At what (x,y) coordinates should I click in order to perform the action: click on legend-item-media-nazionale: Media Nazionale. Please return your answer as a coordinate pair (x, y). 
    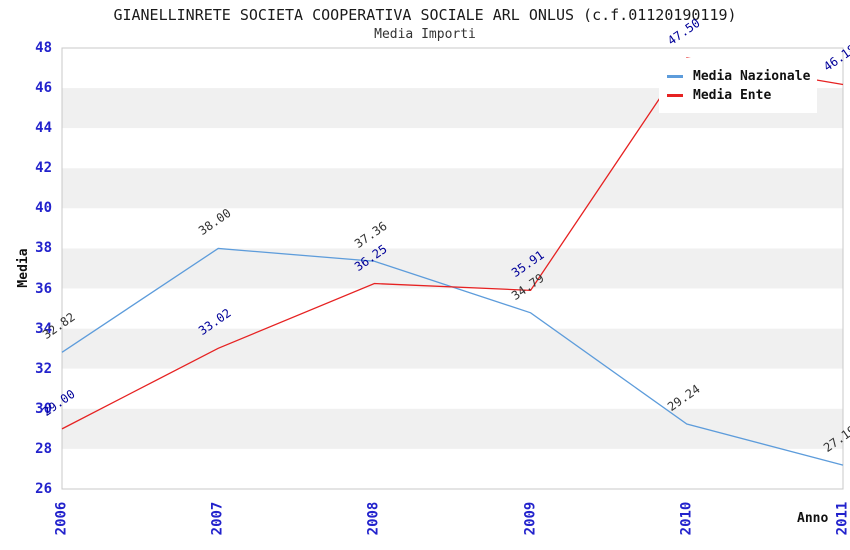
    Looking at the image, I should click on (739, 76).